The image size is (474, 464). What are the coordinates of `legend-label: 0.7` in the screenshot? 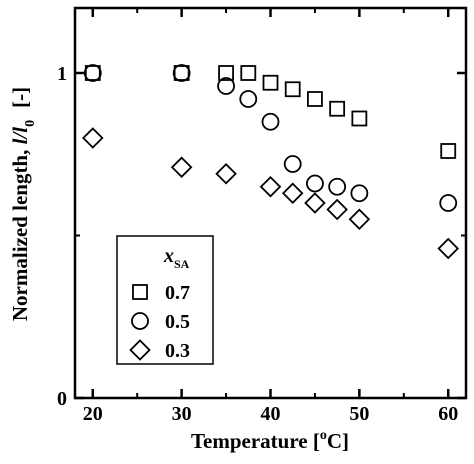 It's located at (177, 293).